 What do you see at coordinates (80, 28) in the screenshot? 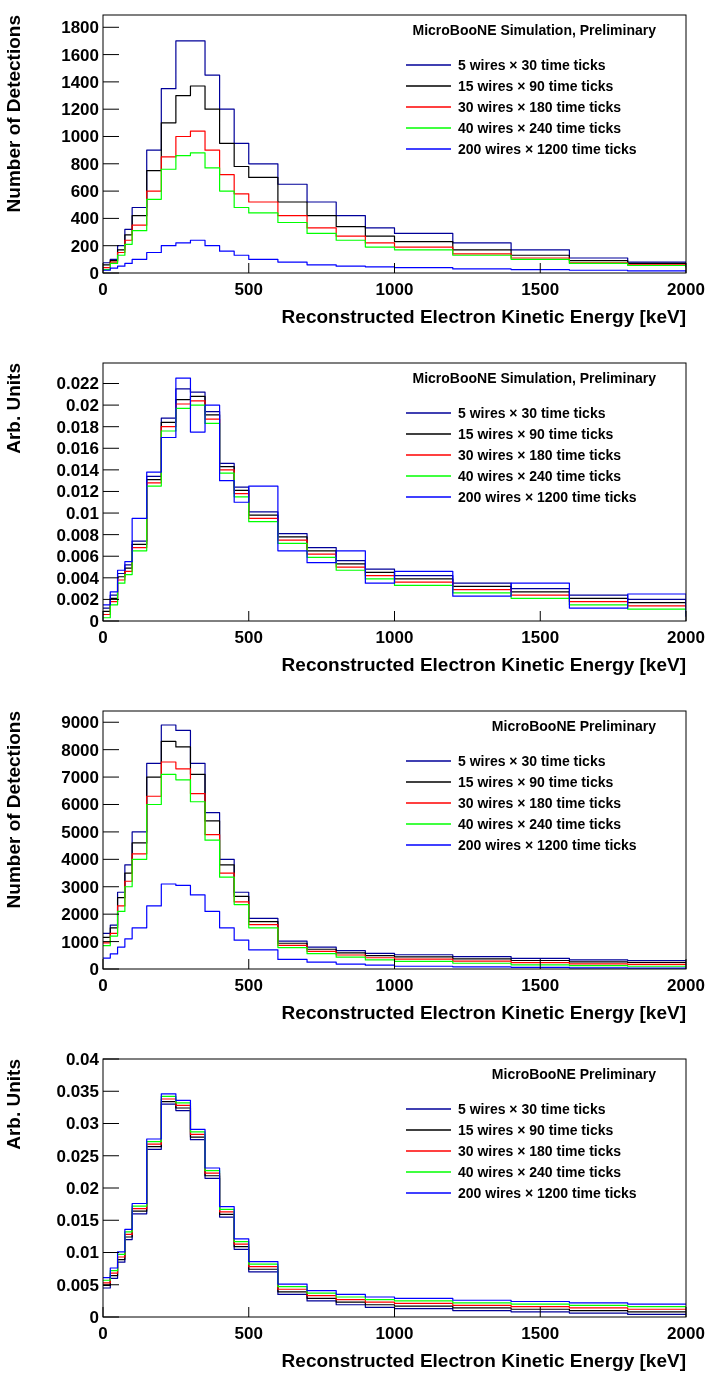
I see `y-tick-label: 1800` at bounding box center [80, 28].